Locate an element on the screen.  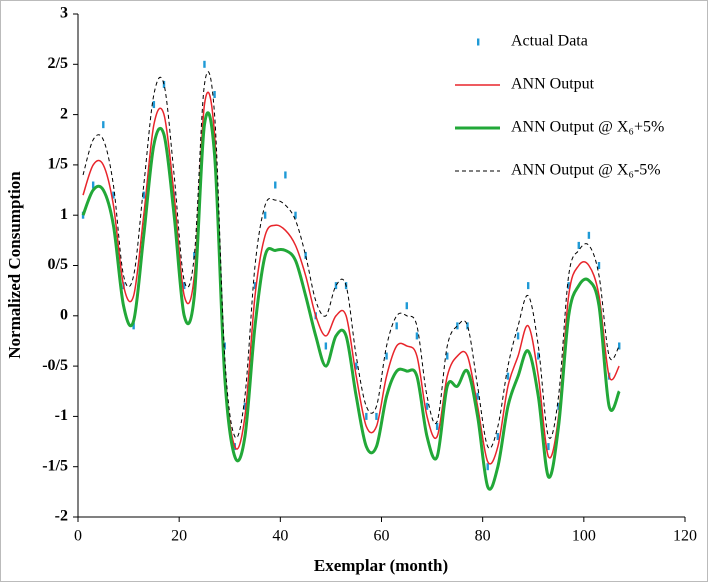
x-tick-label: 60 is located at coordinates (382, 536).